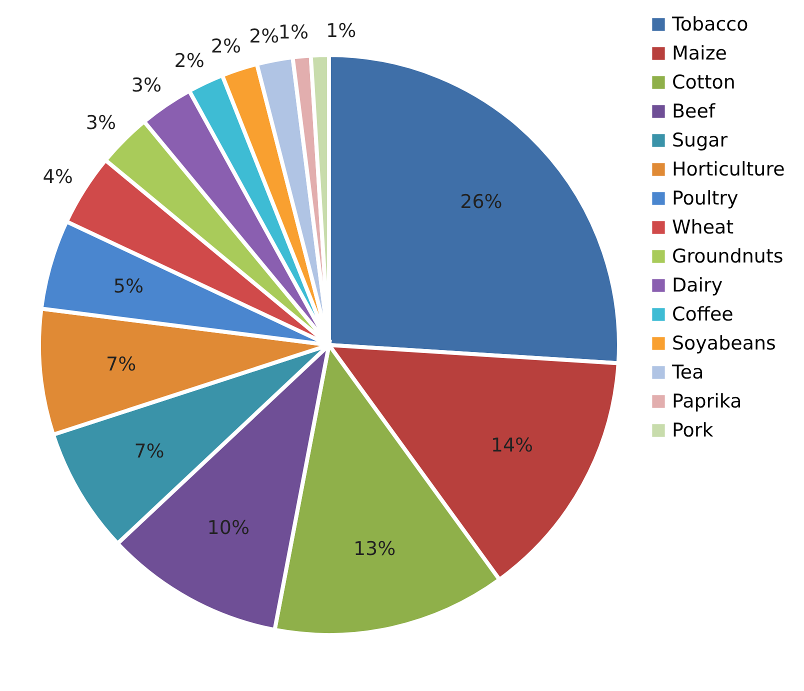 This screenshot has width=804, height=691. Describe the element at coordinates (703, 227) in the screenshot. I see `legend-label: Wheat` at that location.